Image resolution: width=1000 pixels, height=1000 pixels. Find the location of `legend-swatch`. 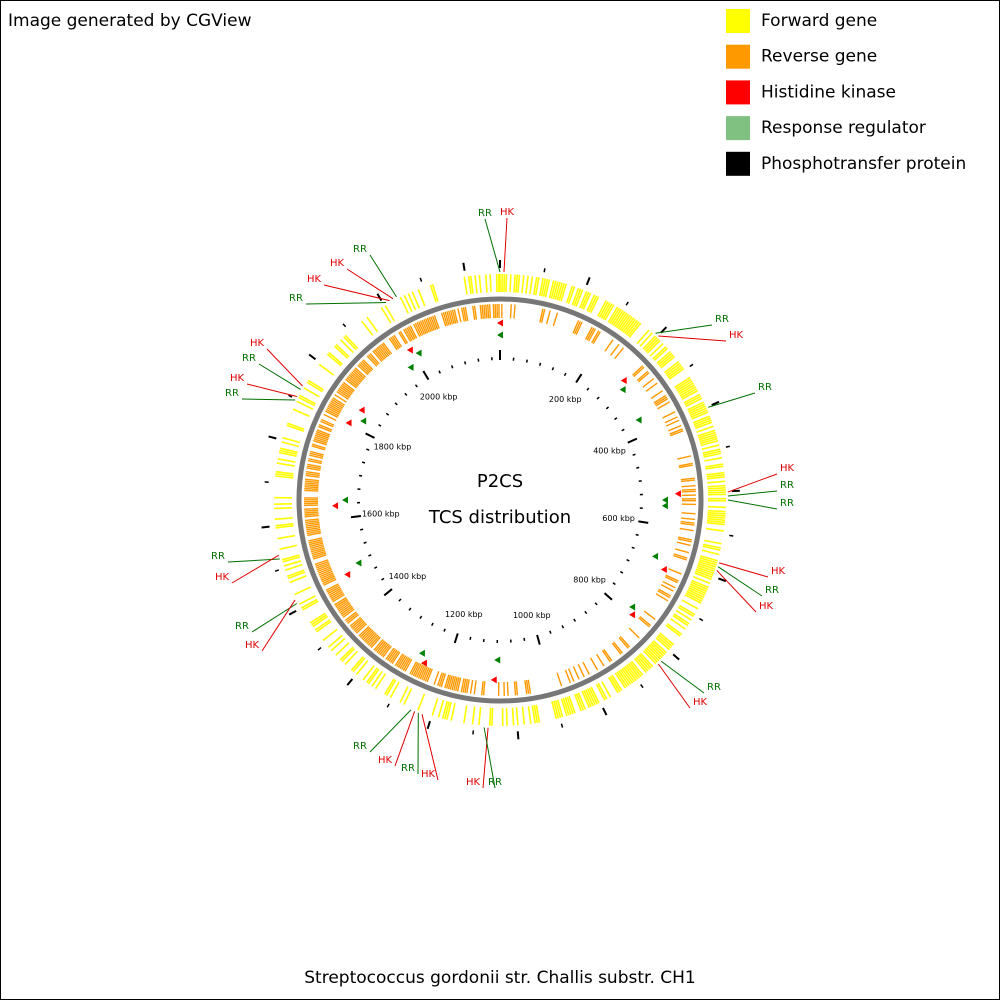

legend-swatch is located at coordinates (738, 128).